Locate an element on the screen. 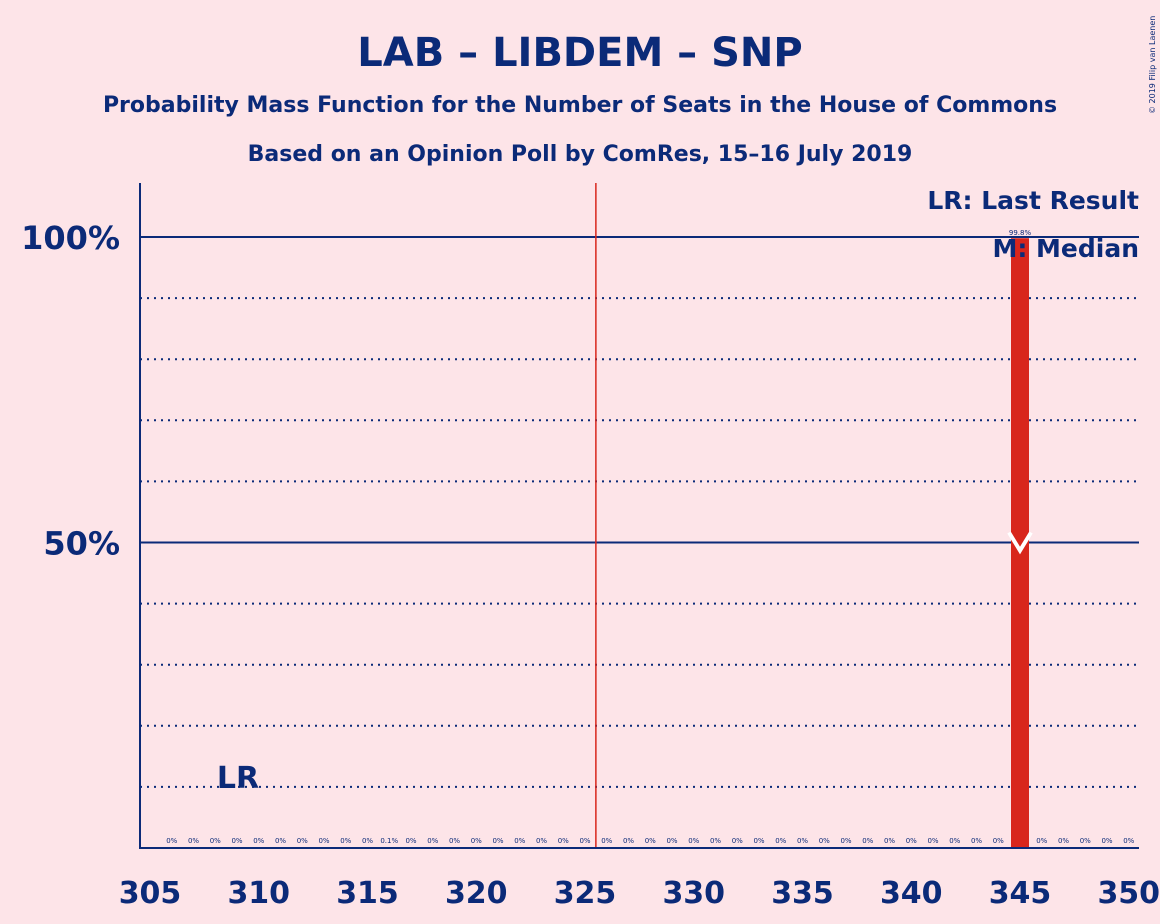 This screenshot has height=924, width=1160. bar-value-label-336: 0% is located at coordinates (824, 841).